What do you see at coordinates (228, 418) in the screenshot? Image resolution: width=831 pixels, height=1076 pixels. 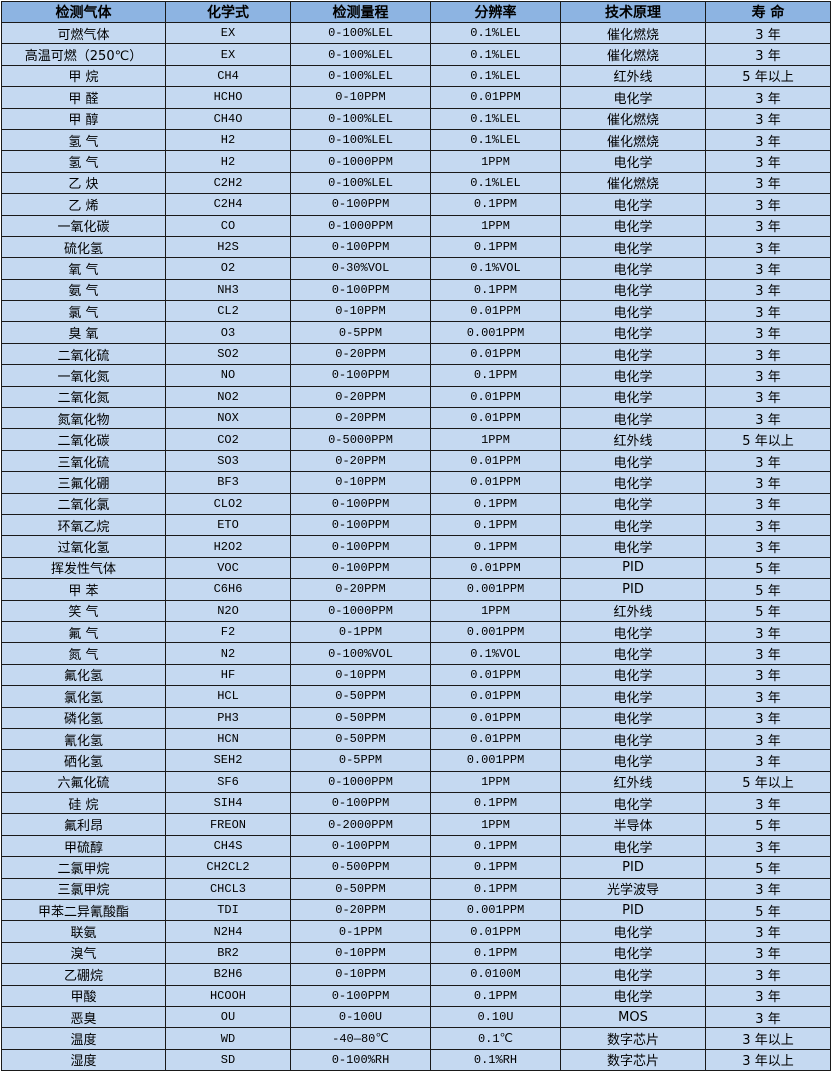 I see `formula-cell: NOX` at bounding box center [228, 418].